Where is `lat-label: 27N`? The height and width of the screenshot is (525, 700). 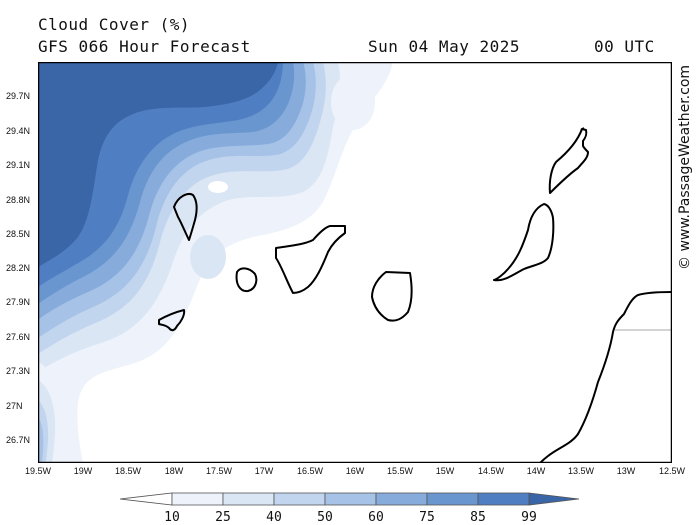 lat-label: 27N is located at coordinates (14, 406).